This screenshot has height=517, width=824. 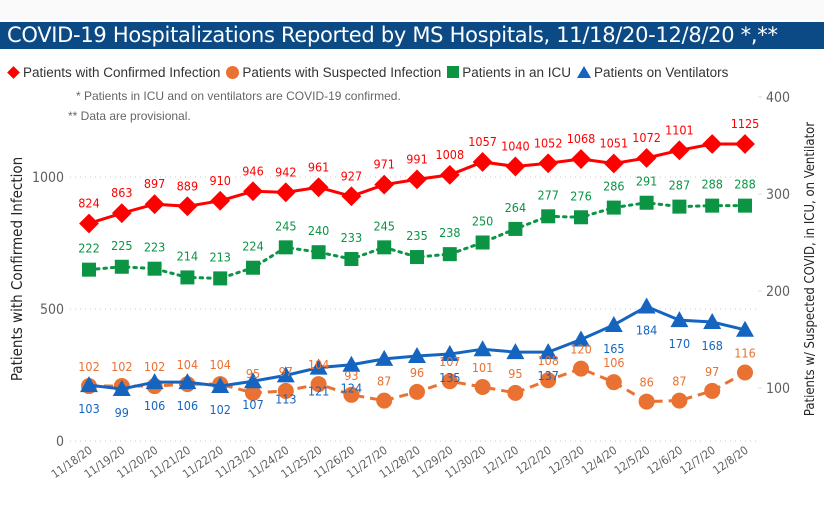 What do you see at coordinates (318, 230) in the screenshot?
I see `data-label: 240` at bounding box center [318, 230].